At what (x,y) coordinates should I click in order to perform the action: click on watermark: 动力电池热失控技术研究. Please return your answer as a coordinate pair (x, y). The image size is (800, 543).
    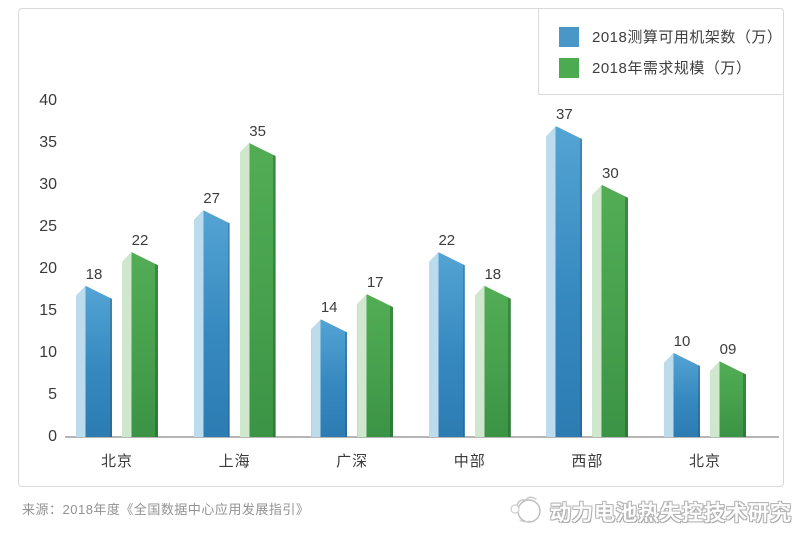
    Looking at the image, I should click on (650, 511).